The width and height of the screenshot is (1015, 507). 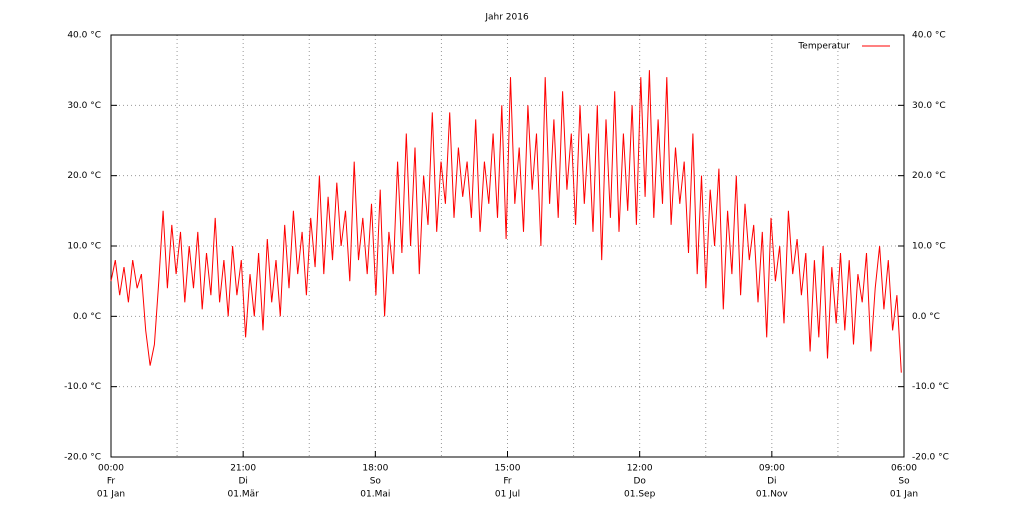 What do you see at coordinates (926, 317) in the screenshot?
I see `y2-tick-label: 0.0 °C` at bounding box center [926, 317].